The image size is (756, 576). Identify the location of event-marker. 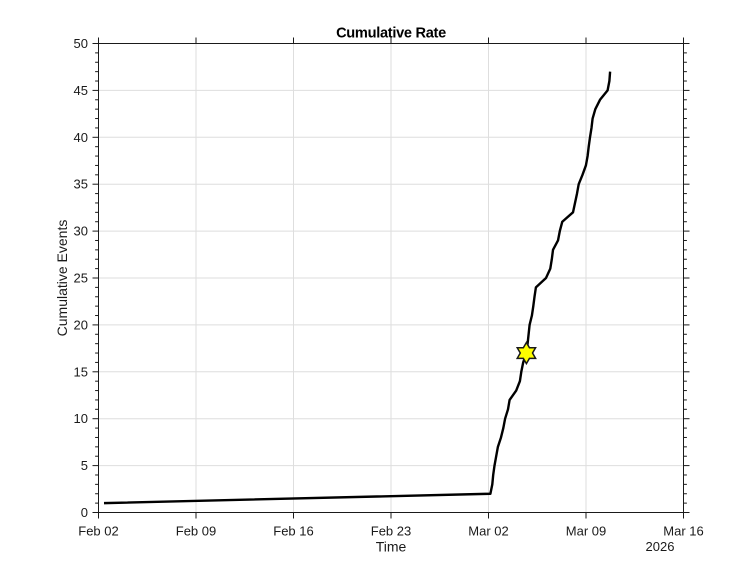
(526, 353).